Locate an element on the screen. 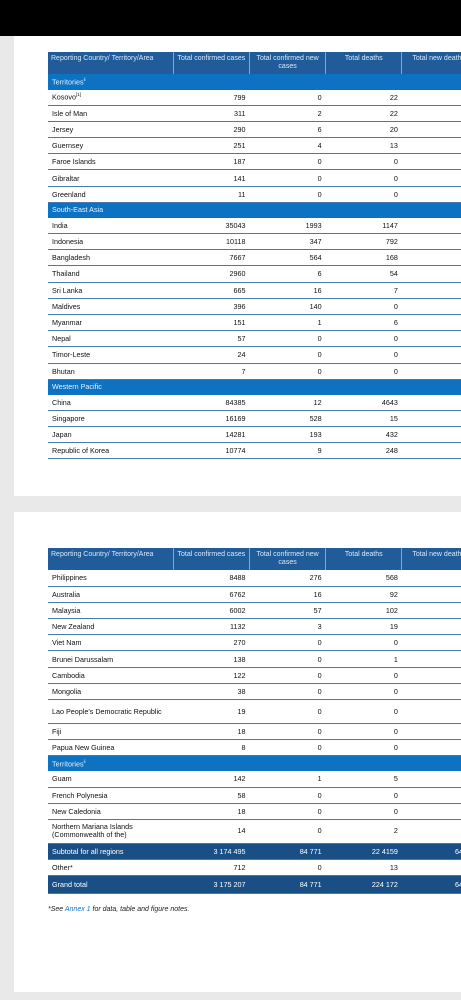 This screenshot has width=461, height=1000. total-cases-cell: 251 is located at coordinates (211, 146).